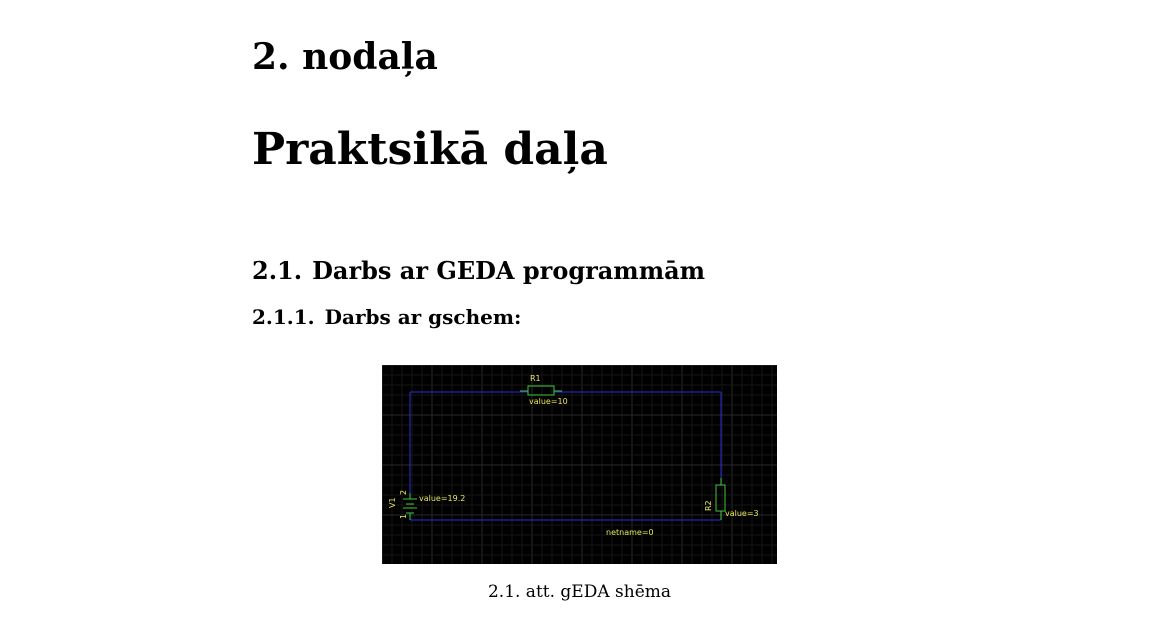  Describe the element at coordinates (630, 532) in the screenshot. I see `net-label: netname=0` at that location.